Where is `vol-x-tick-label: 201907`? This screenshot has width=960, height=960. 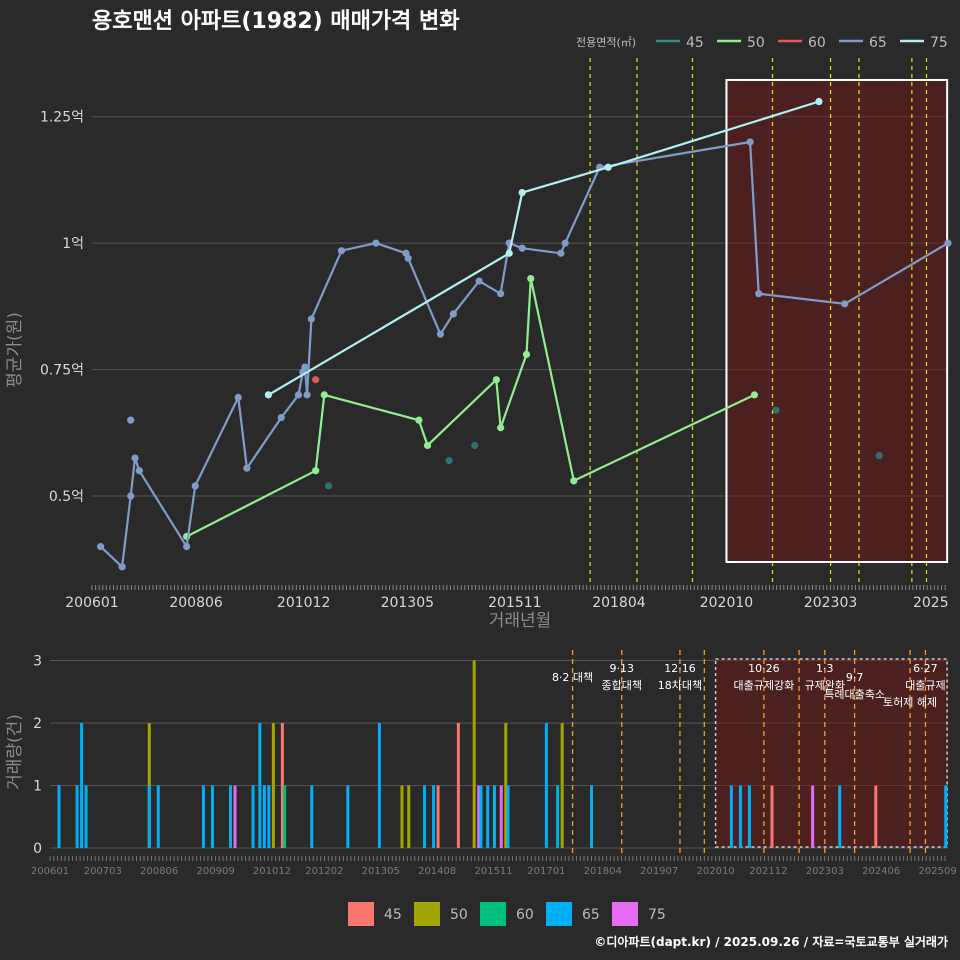 vol-x-tick-label: 201907 is located at coordinates (659, 871).